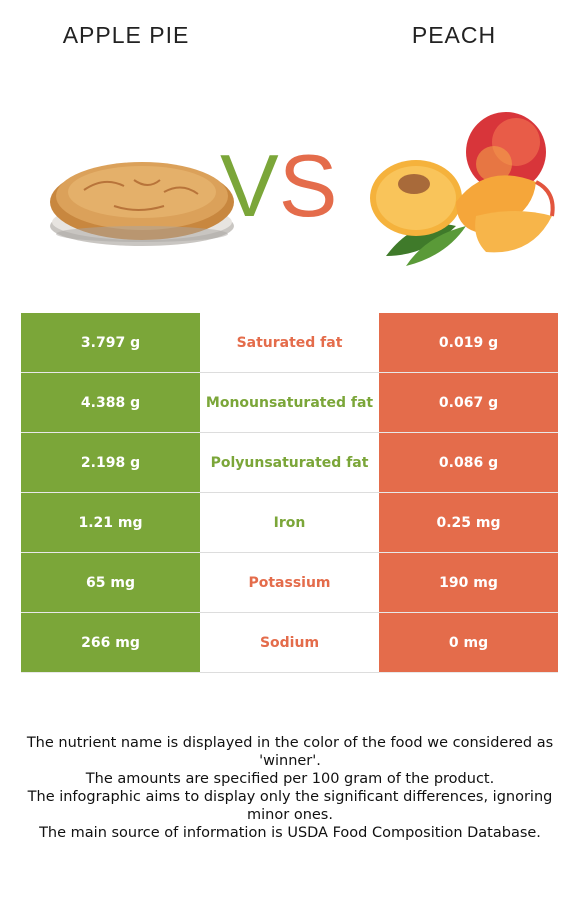 This screenshot has width=580, height=904. I want to click on right-value: 0.067 g, so click(468, 402).